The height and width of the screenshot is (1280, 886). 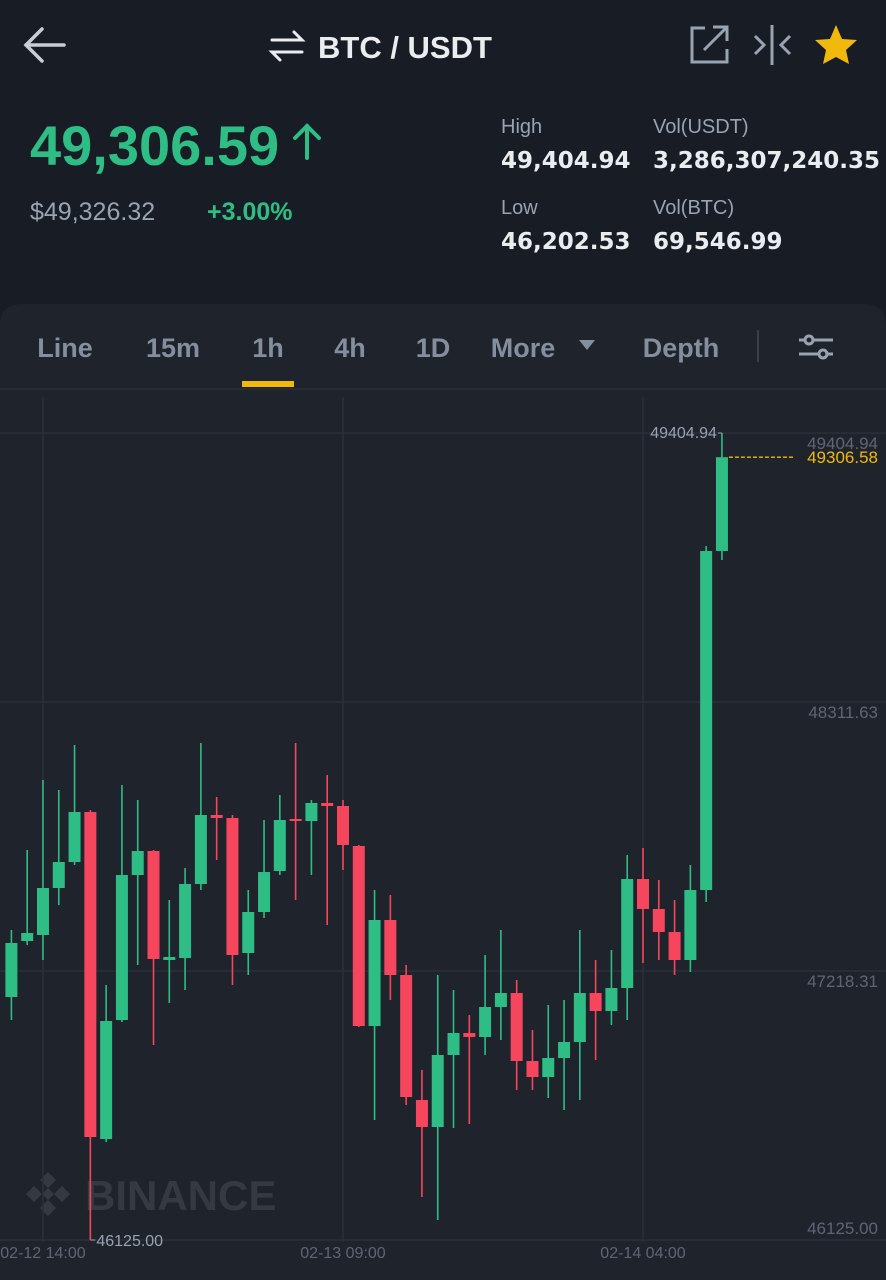 What do you see at coordinates (154, 145) in the screenshot?
I see `last-price: 49,306.59` at bounding box center [154, 145].